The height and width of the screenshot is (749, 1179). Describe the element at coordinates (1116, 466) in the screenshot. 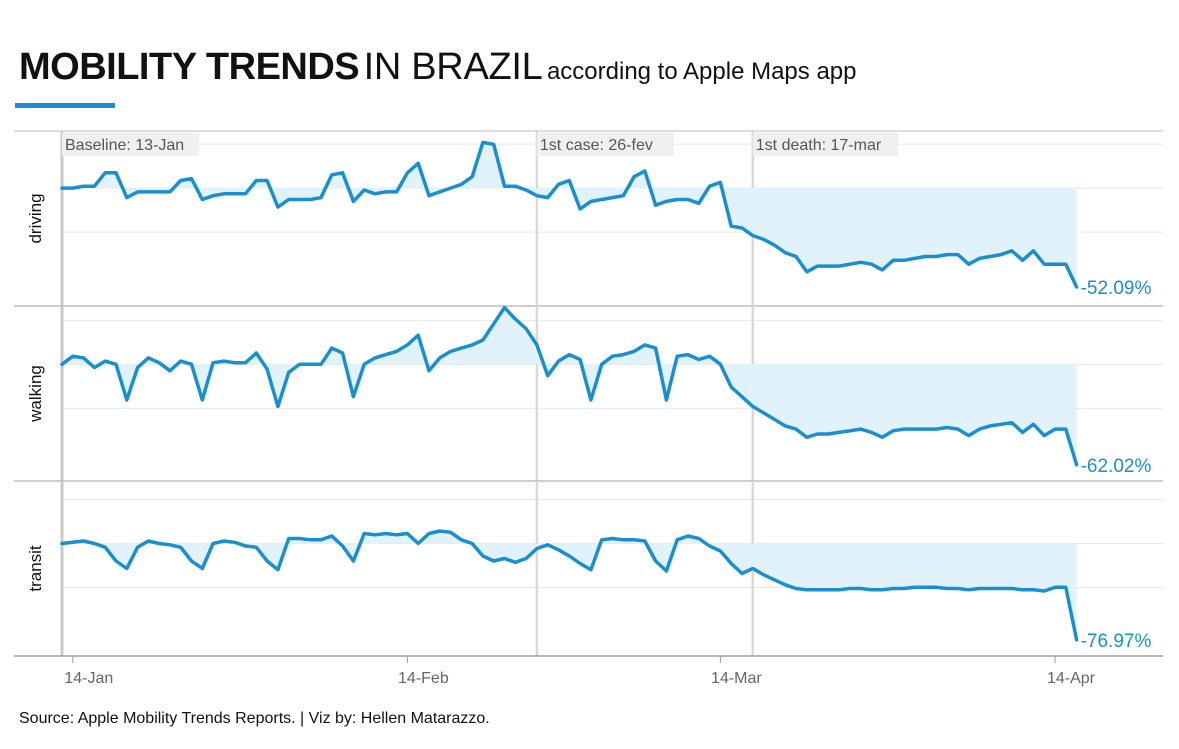

I see `end-value-label: -62.02%` at that location.